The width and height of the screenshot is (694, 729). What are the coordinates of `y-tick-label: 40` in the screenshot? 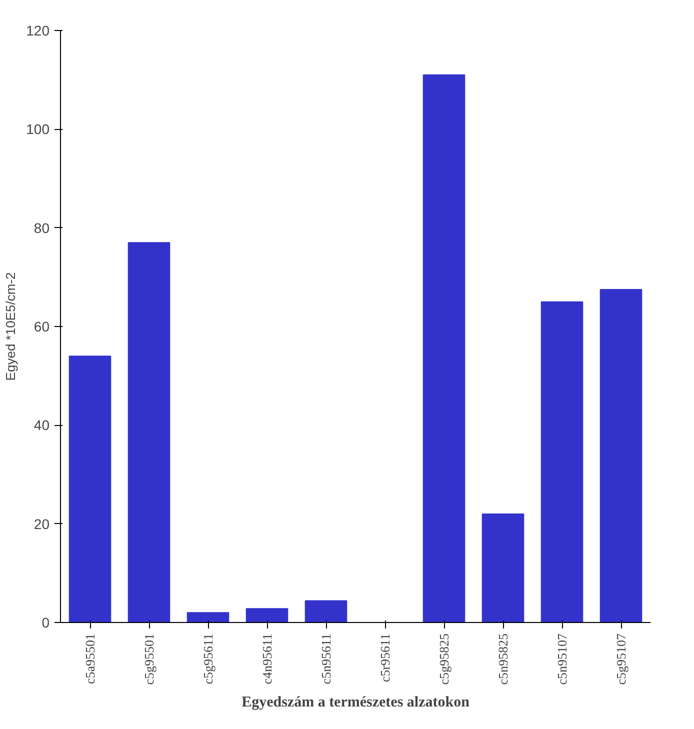 It's located at (42, 425).